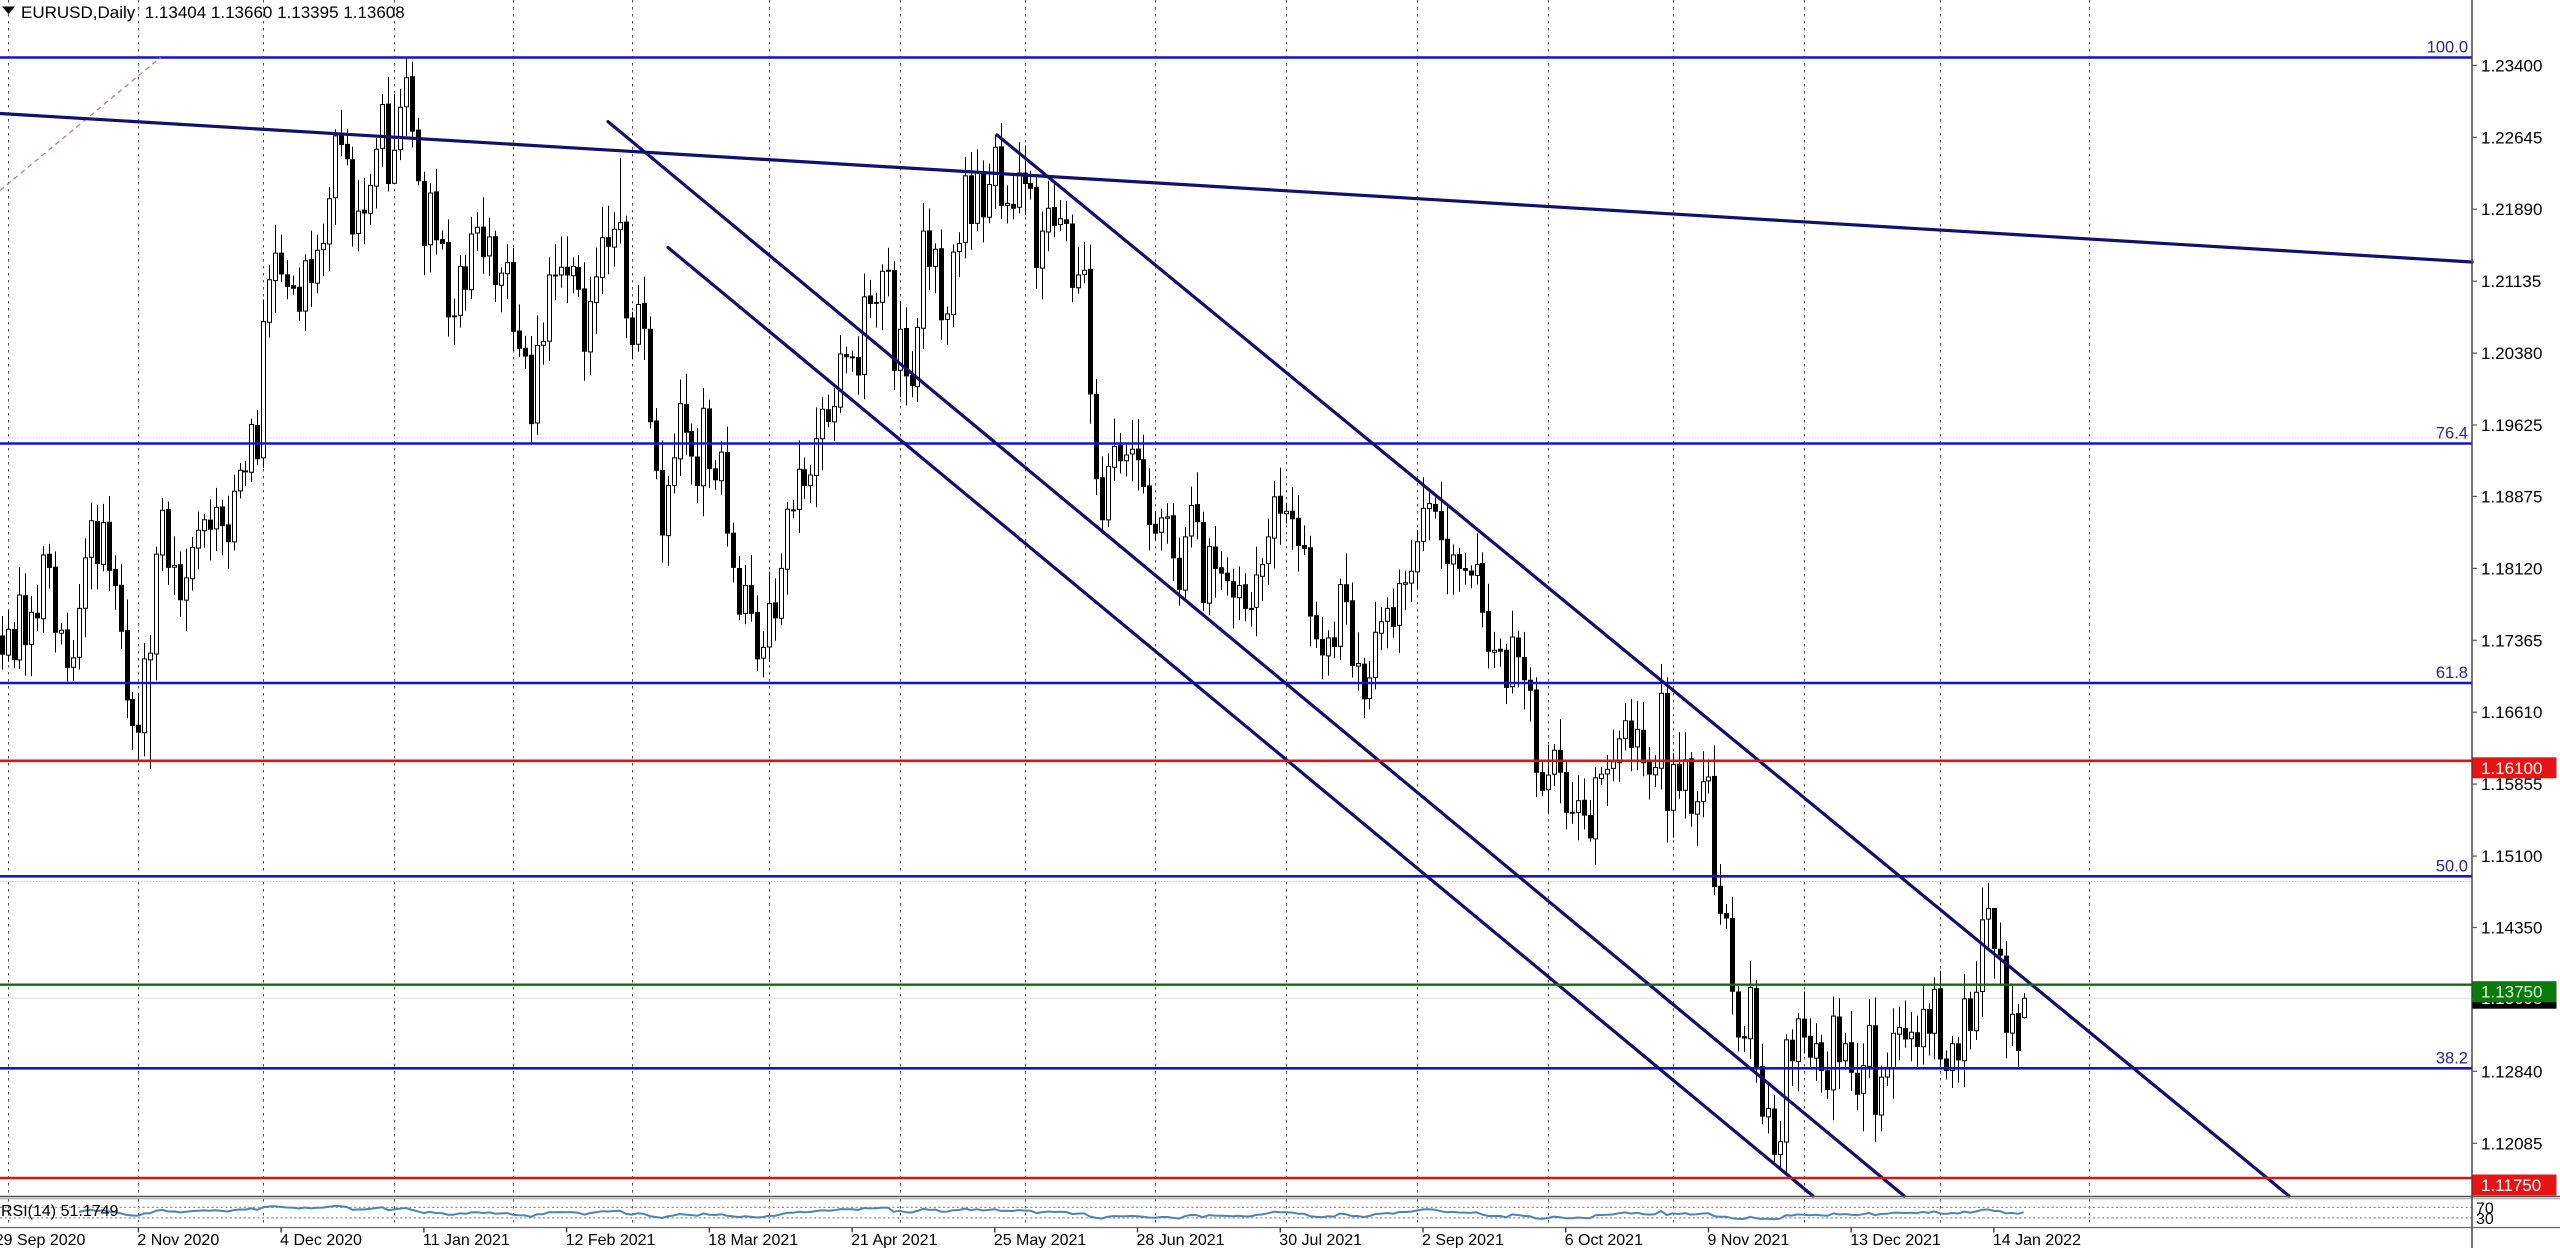 The width and height of the screenshot is (2560, 1248). I want to click on svg-text: 38.2, so click(2452, 1058).